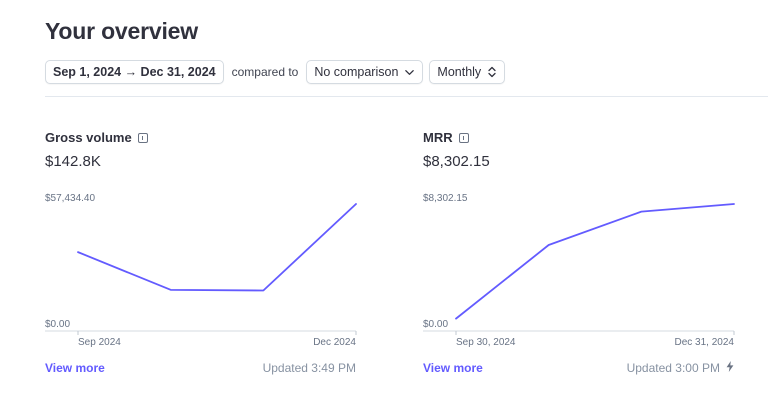  Describe the element at coordinates (438, 137) in the screenshot. I see `metric-title: MRR` at that location.